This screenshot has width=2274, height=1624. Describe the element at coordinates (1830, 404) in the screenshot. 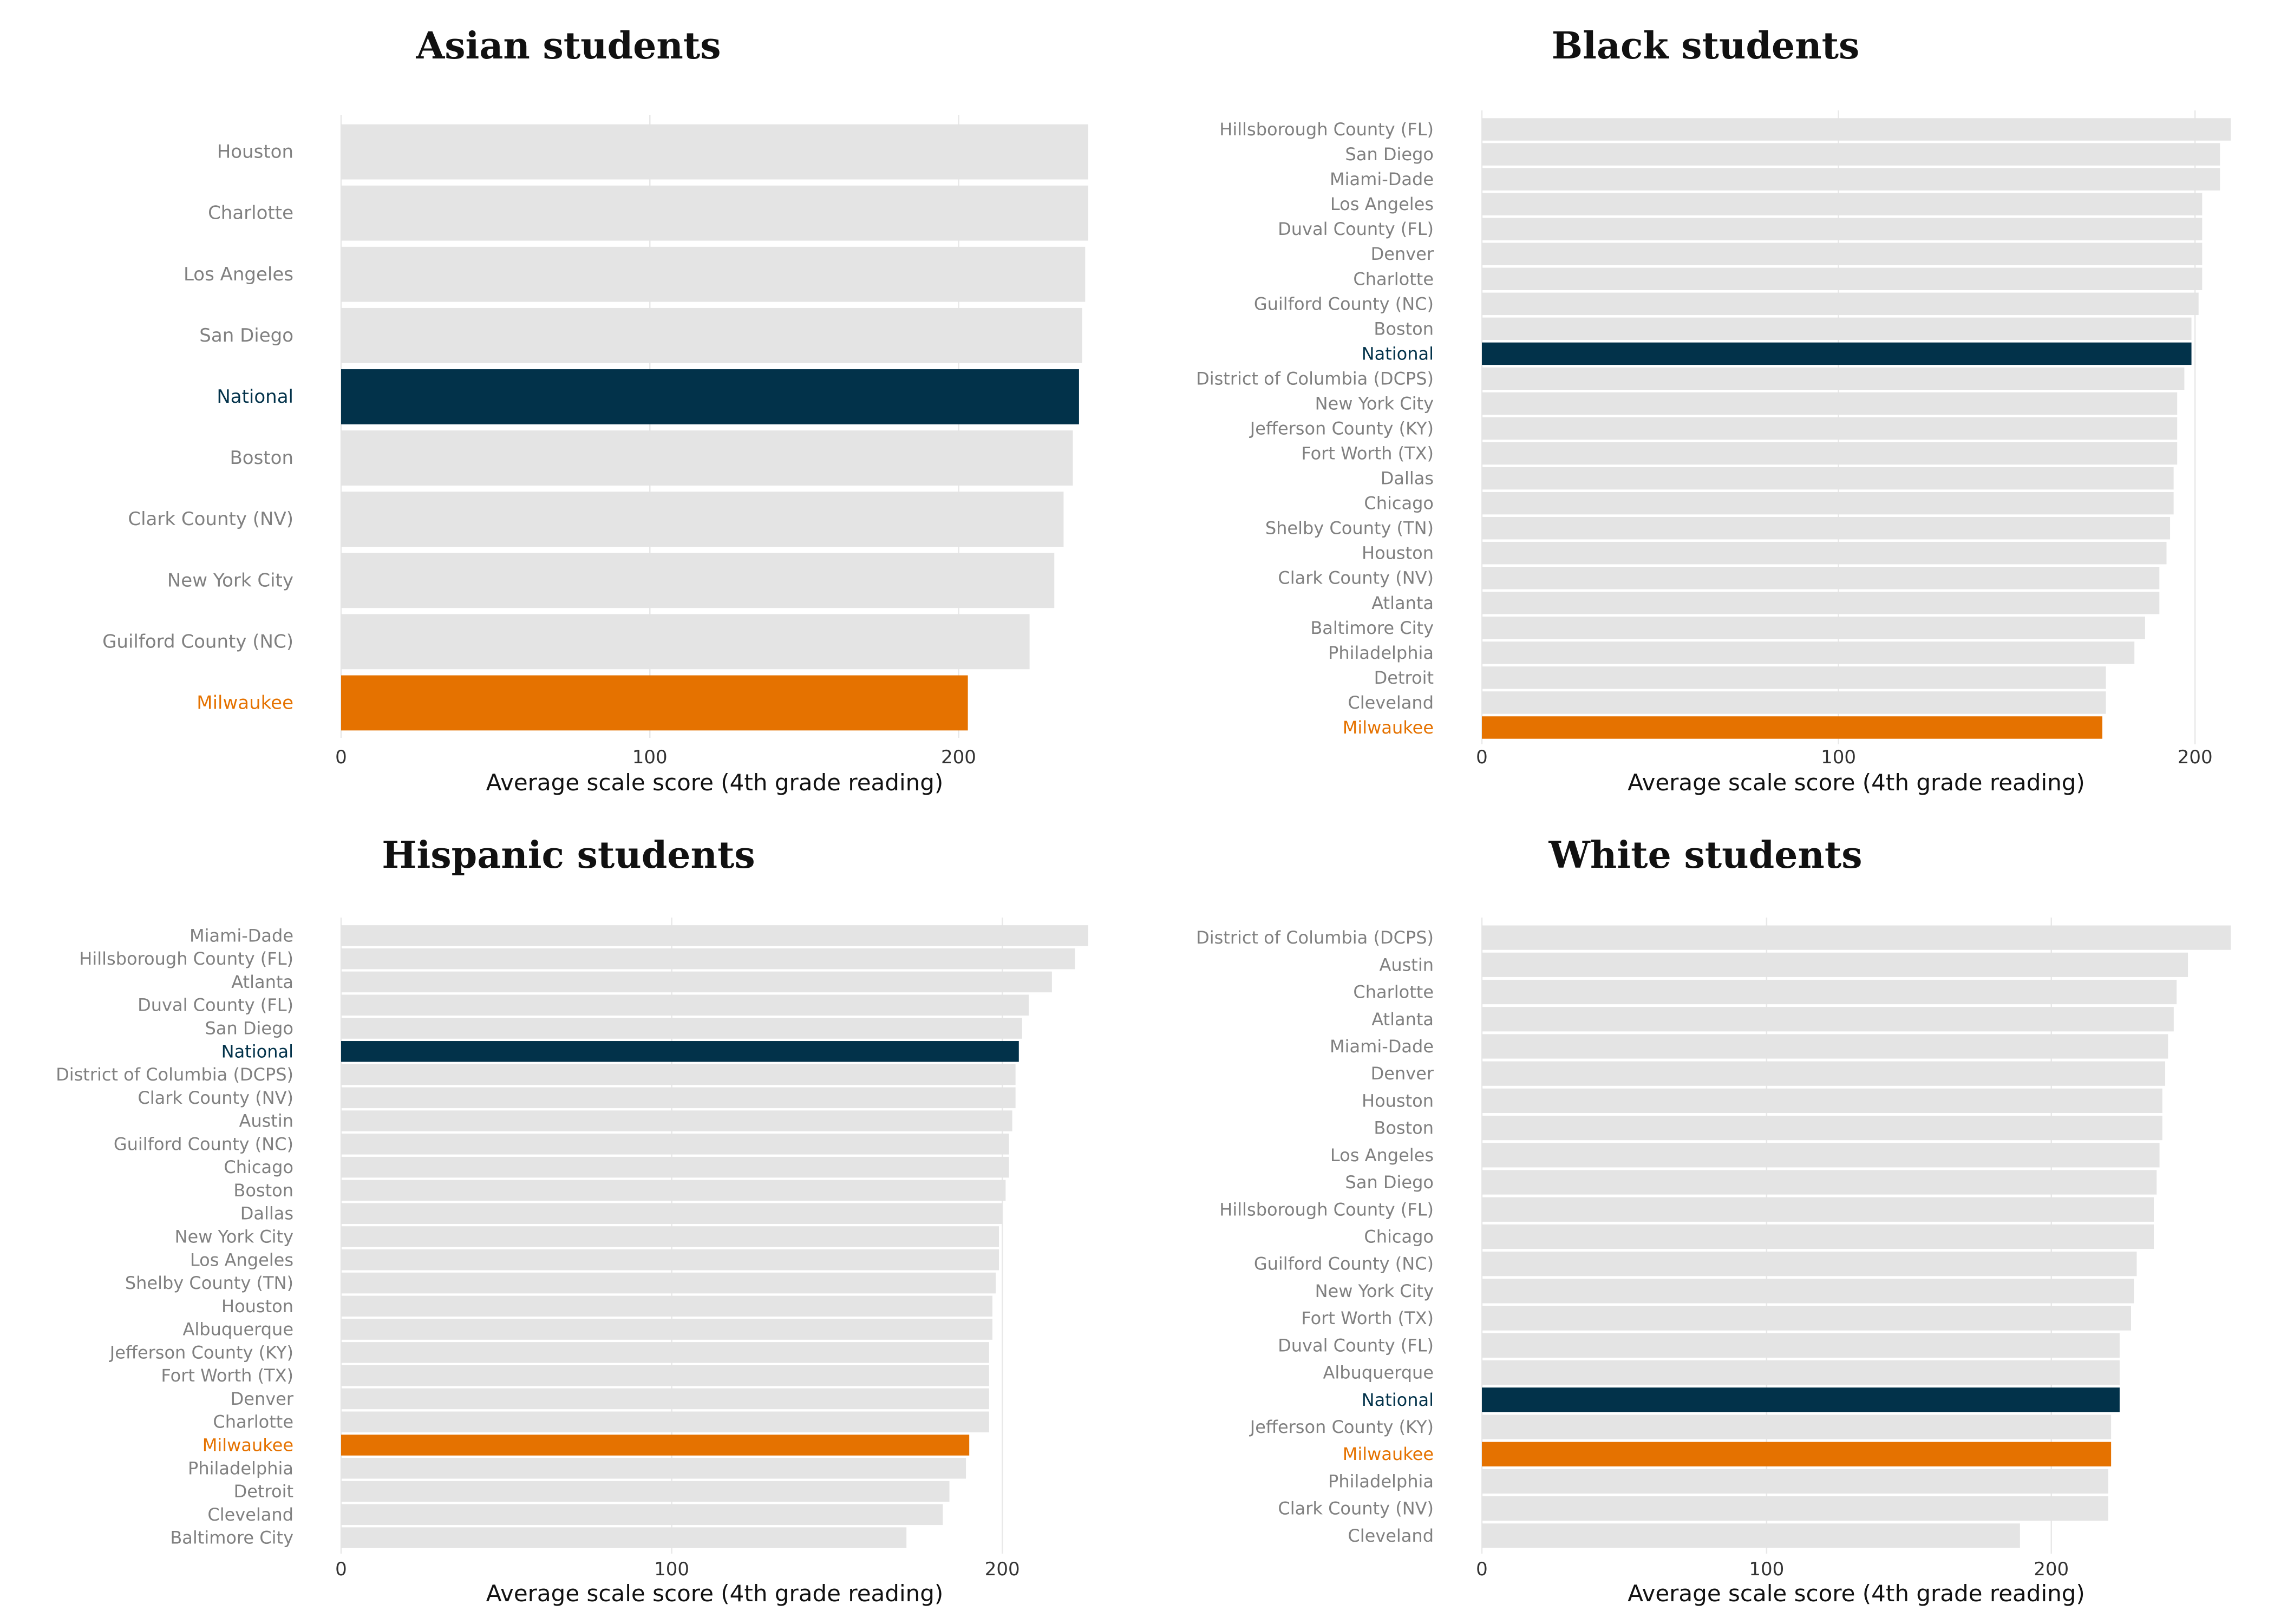

I see `black-bar-new-york-city` at that location.